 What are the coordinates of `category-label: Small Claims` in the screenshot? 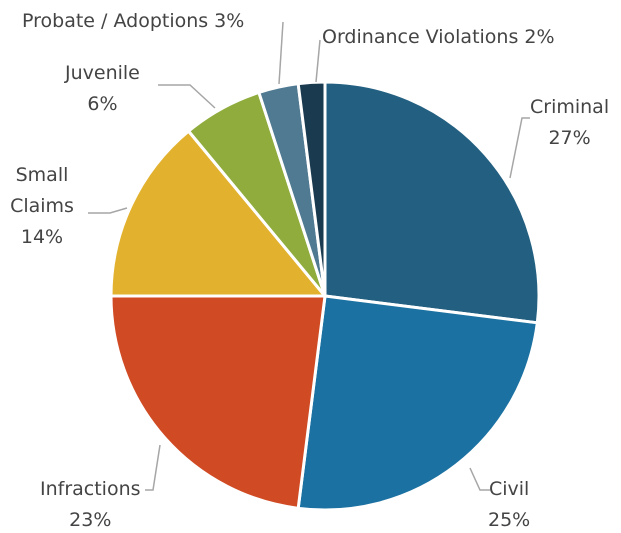 It's located at (42, 190).